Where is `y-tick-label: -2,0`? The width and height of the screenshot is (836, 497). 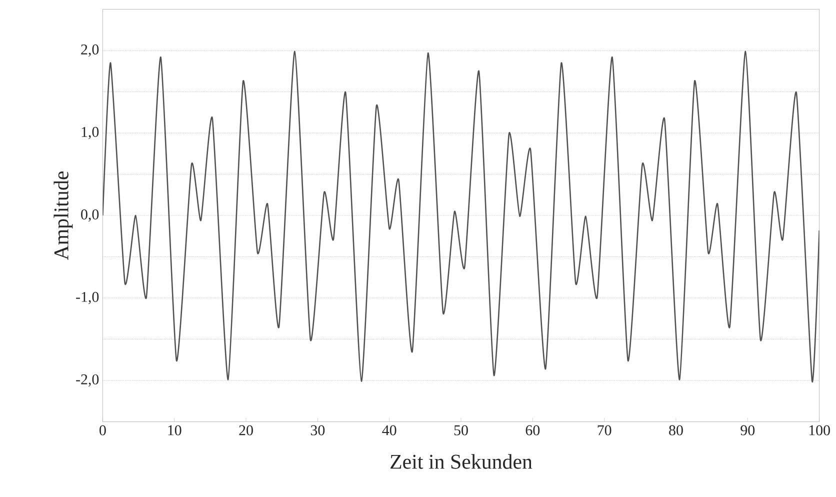
y-tick-label: -2,0 is located at coordinates (87, 380).